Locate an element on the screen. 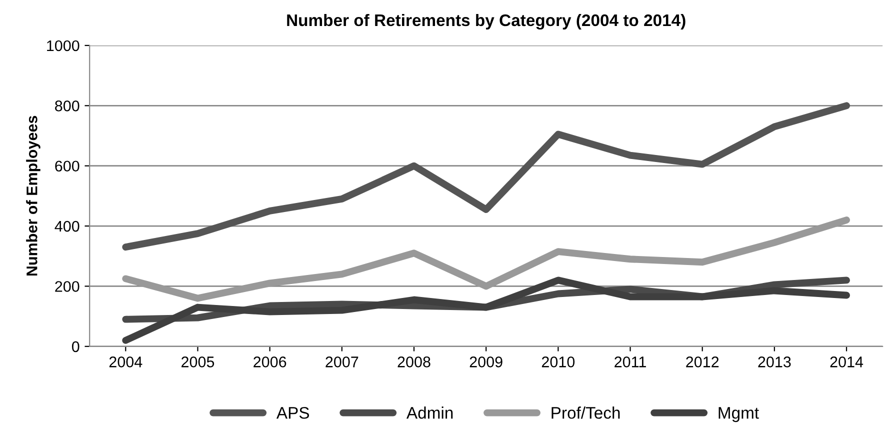  x-tick-label: 2008 is located at coordinates (414, 362).